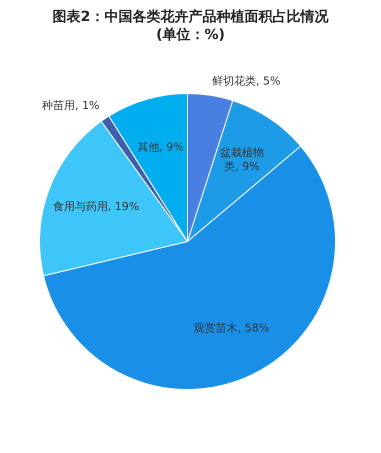 This screenshot has height=453, width=381. Describe the element at coordinates (232, 328) in the screenshot. I see `slice-label: 观赏苗木, 58%` at that location.